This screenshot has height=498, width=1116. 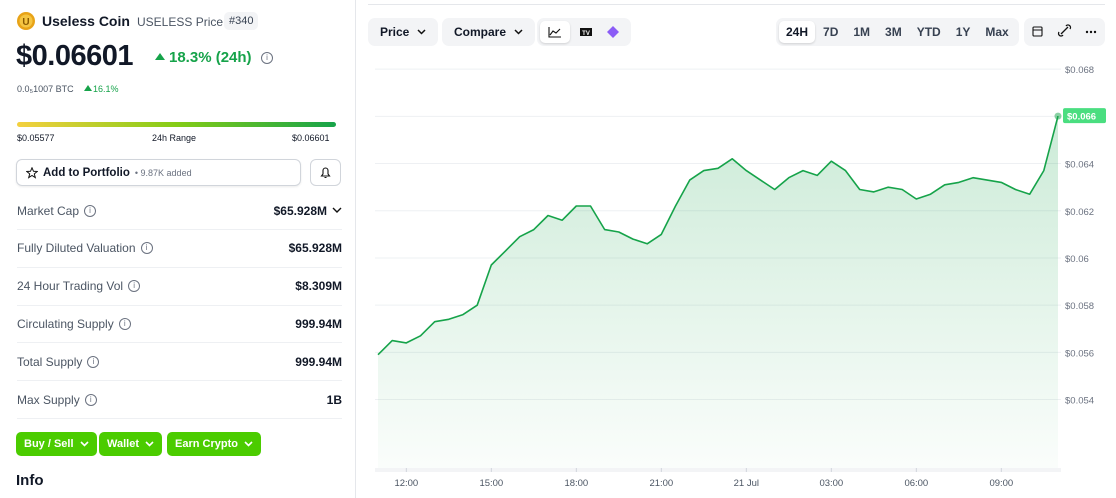 What do you see at coordinates (862, 32) in the screenshot?
I see `range-button: 1M` at bounding box center [862, 32].